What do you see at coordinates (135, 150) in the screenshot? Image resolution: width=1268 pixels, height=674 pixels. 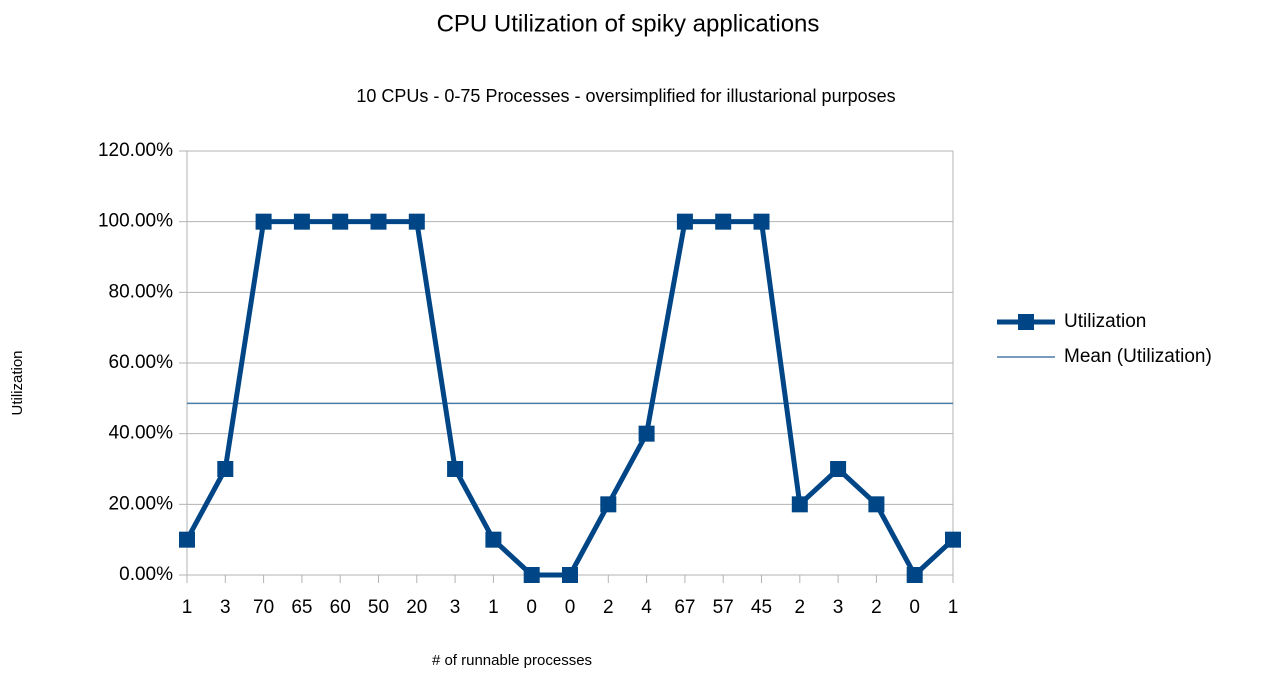 I see `y-tick-label: 120.00%` at bounding box center [135, 150].